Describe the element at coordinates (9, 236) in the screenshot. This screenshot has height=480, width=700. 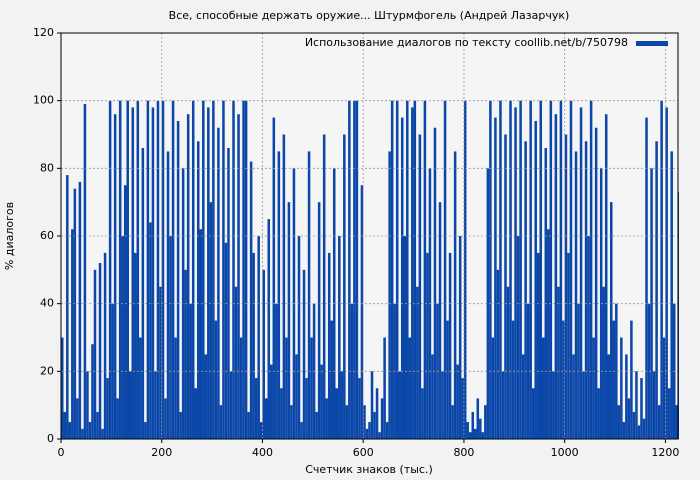
I see `y-axis-label: % диалогов` at that location.